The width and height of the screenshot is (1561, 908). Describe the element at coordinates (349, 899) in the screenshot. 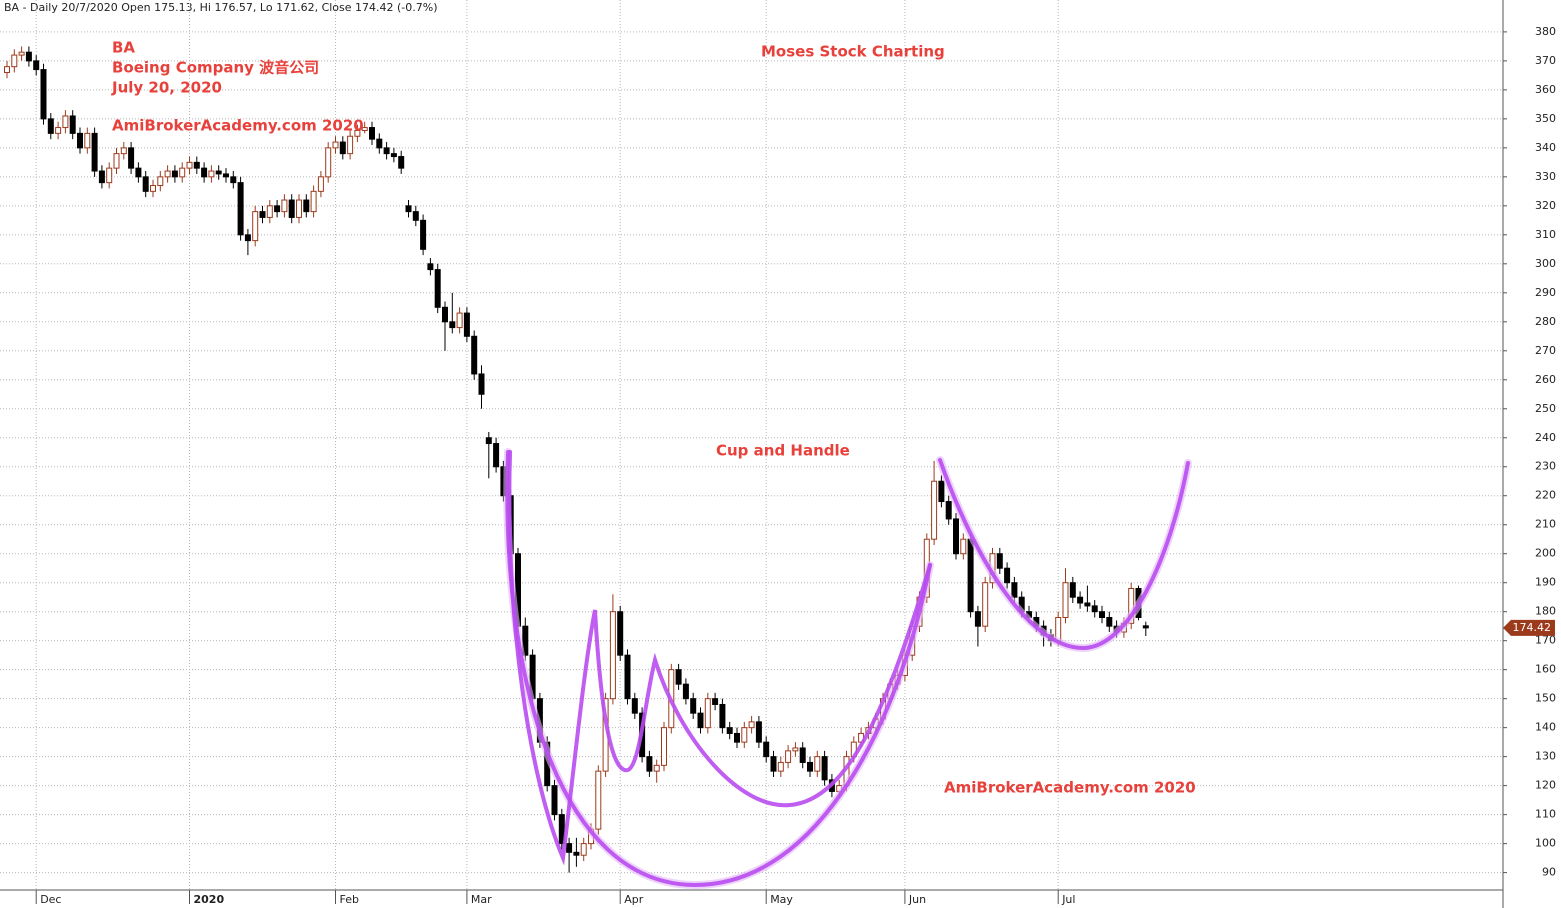

I see `x-tick-label: Feb` at that location.